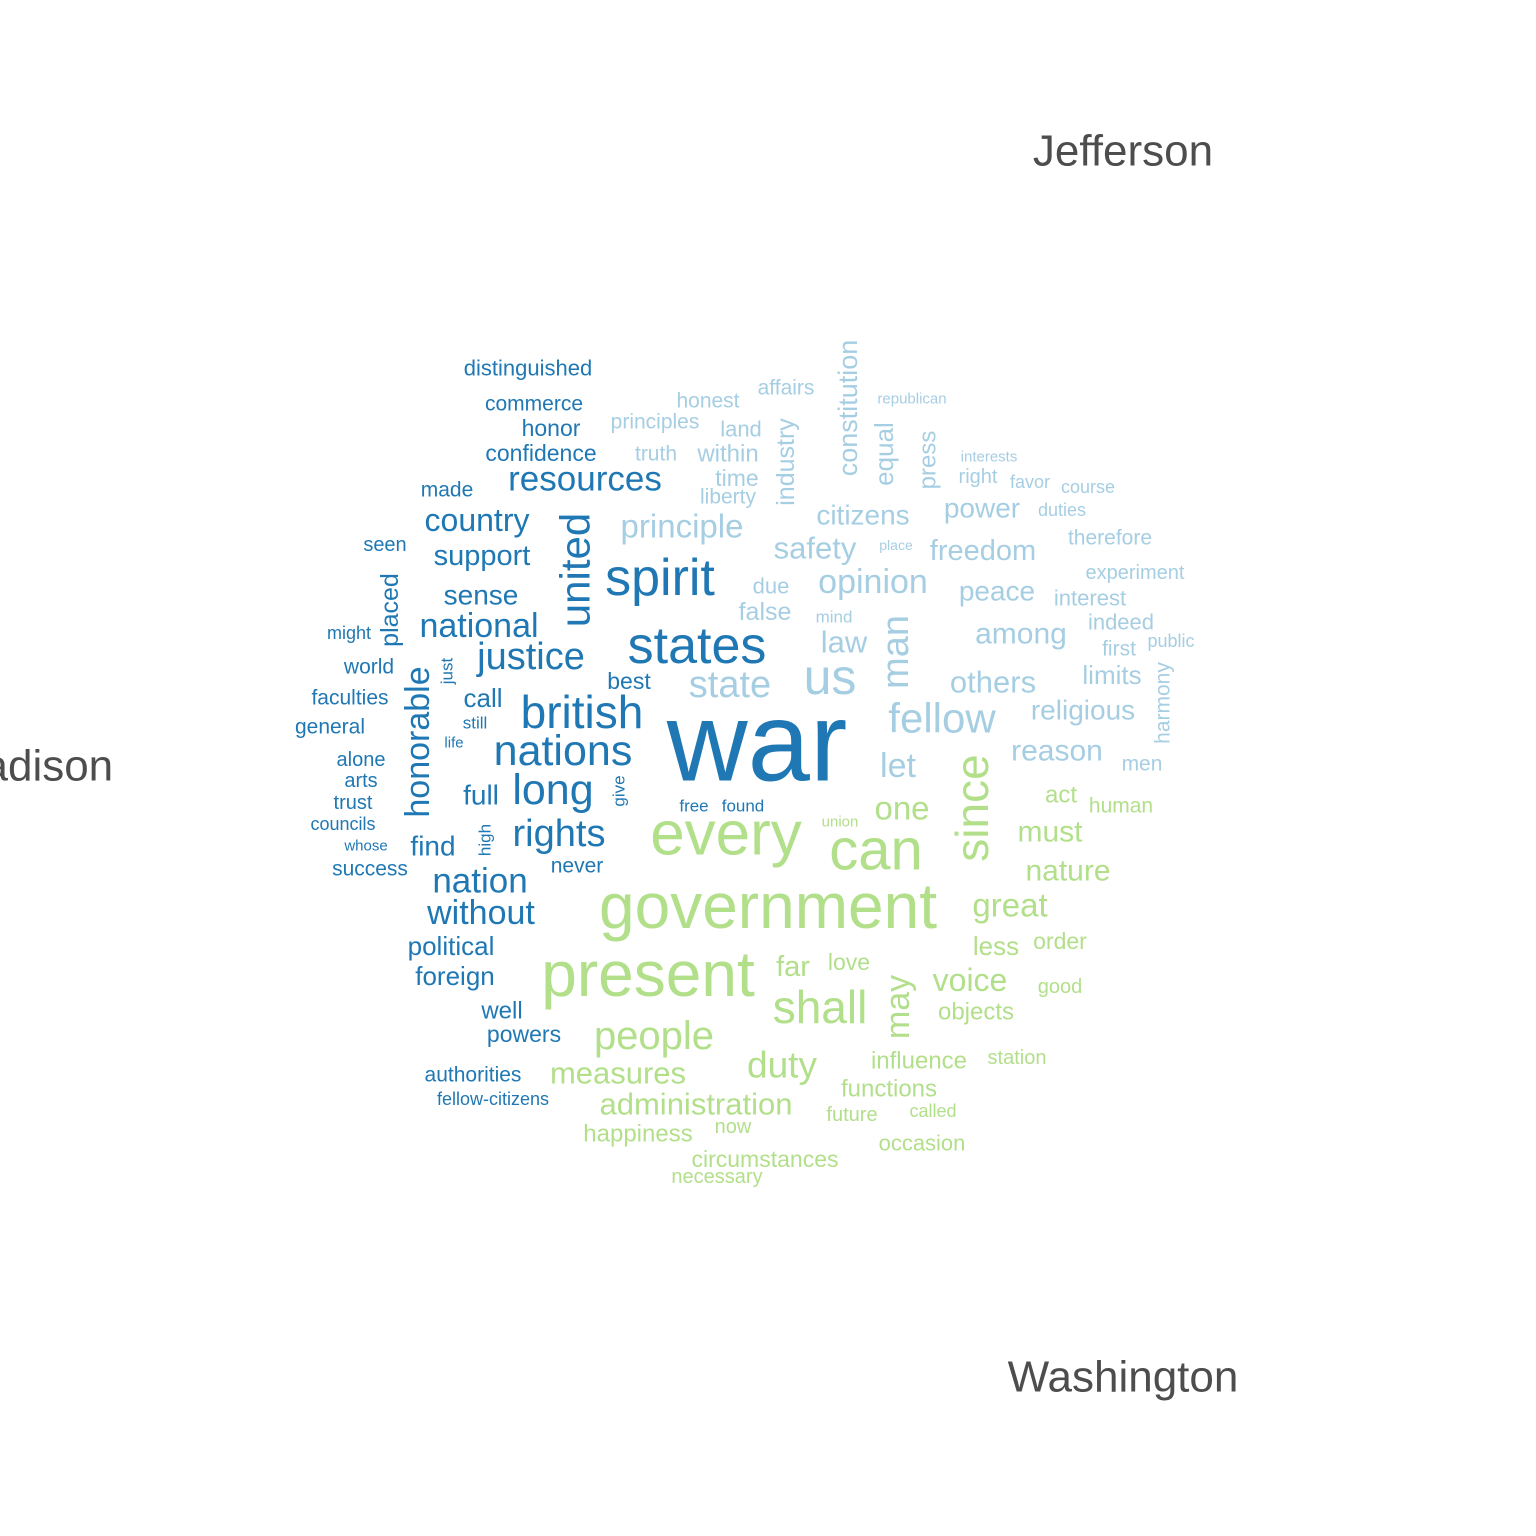 The image size is (1536, 1536). Describe the element at coordinates (771, 586) in the screenshot. I see `word-due: due` at that location.